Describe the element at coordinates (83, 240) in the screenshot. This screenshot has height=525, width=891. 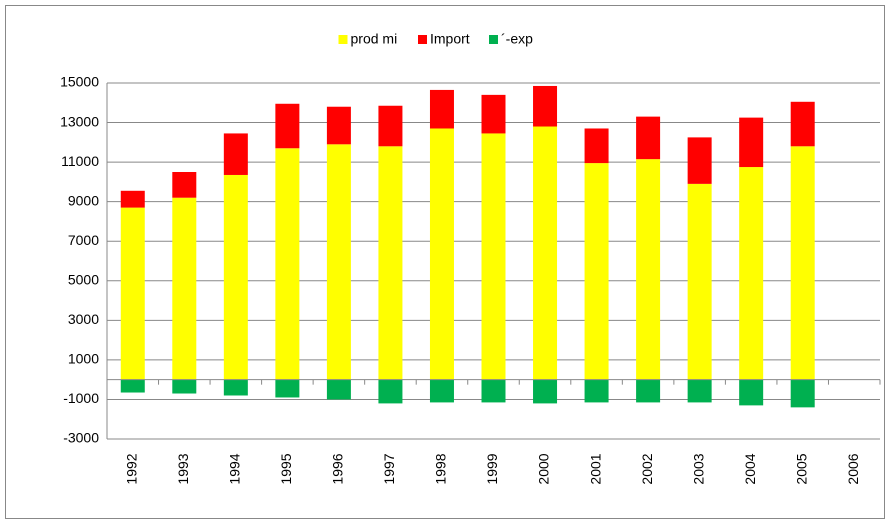
I see `y-tick-label: 7000` at that location.